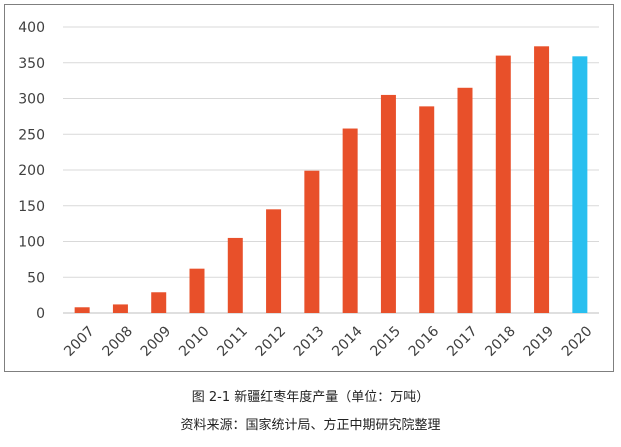 The height and width of the screenshot is (447, 621). Describe the element at coordinates (31, 135) in the screenshot. I see `y-tick-label: 250` at that location.